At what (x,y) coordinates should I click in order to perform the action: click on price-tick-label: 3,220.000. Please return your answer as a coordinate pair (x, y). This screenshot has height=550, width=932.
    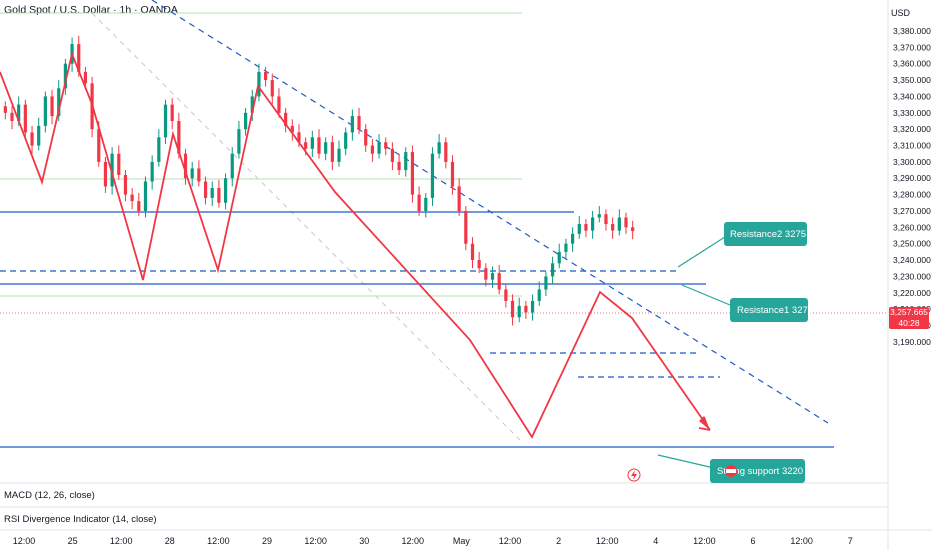
    Looking at the image, I should click on (912, 293).